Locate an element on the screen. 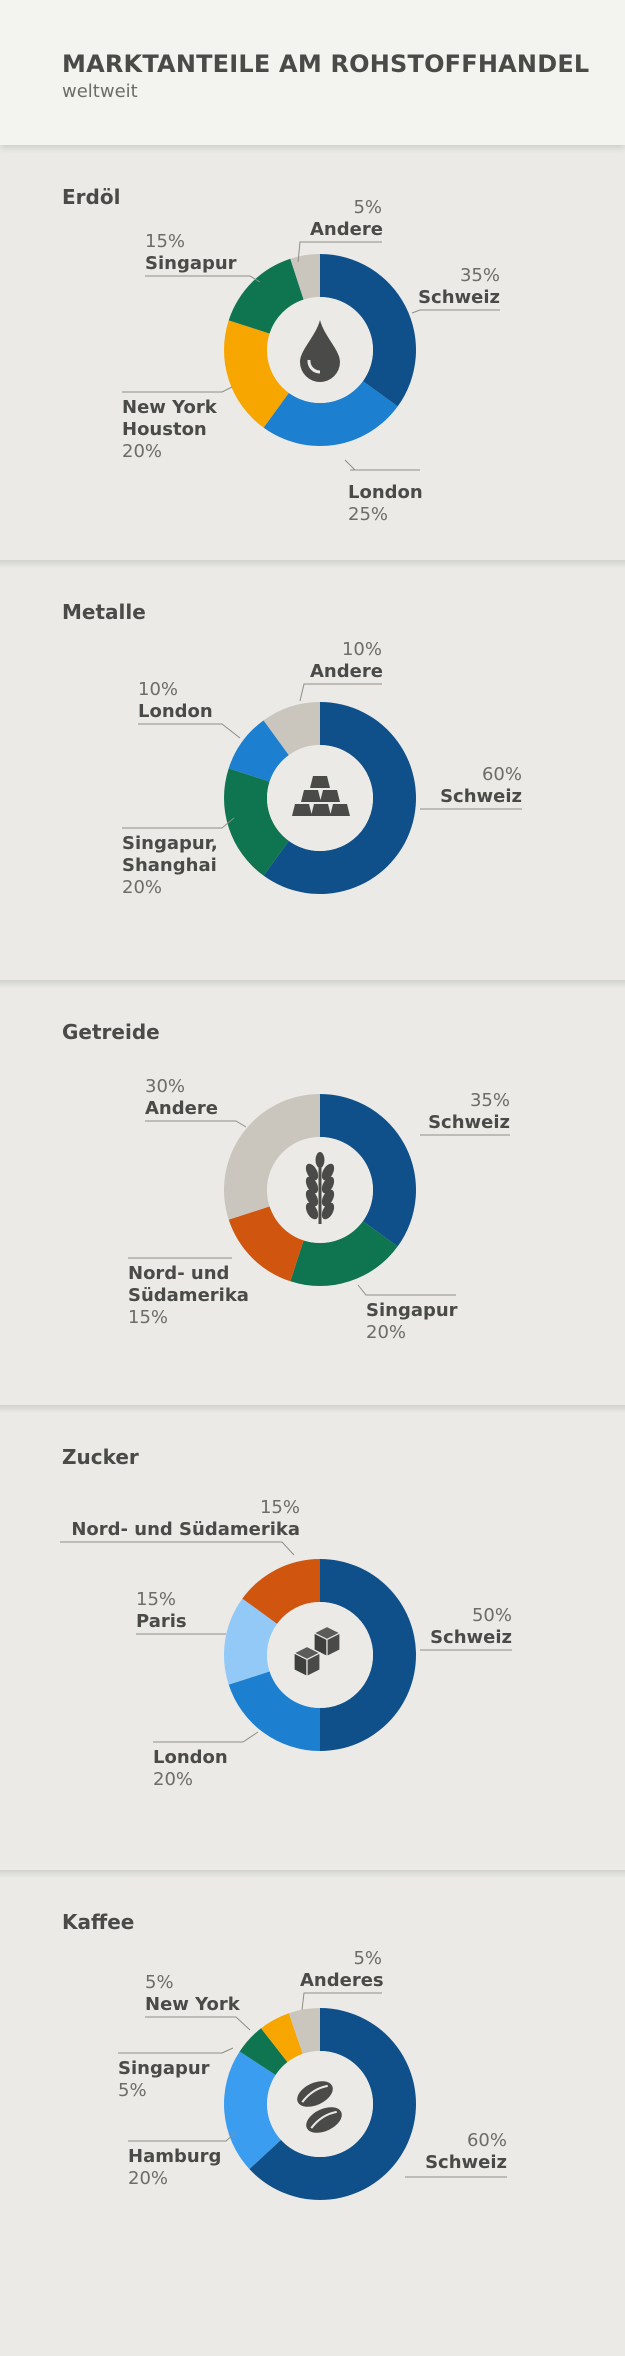 The height and width of the screenshot is (2356, 625). slice-percent: 35% is located at coordinates (489, 1100).